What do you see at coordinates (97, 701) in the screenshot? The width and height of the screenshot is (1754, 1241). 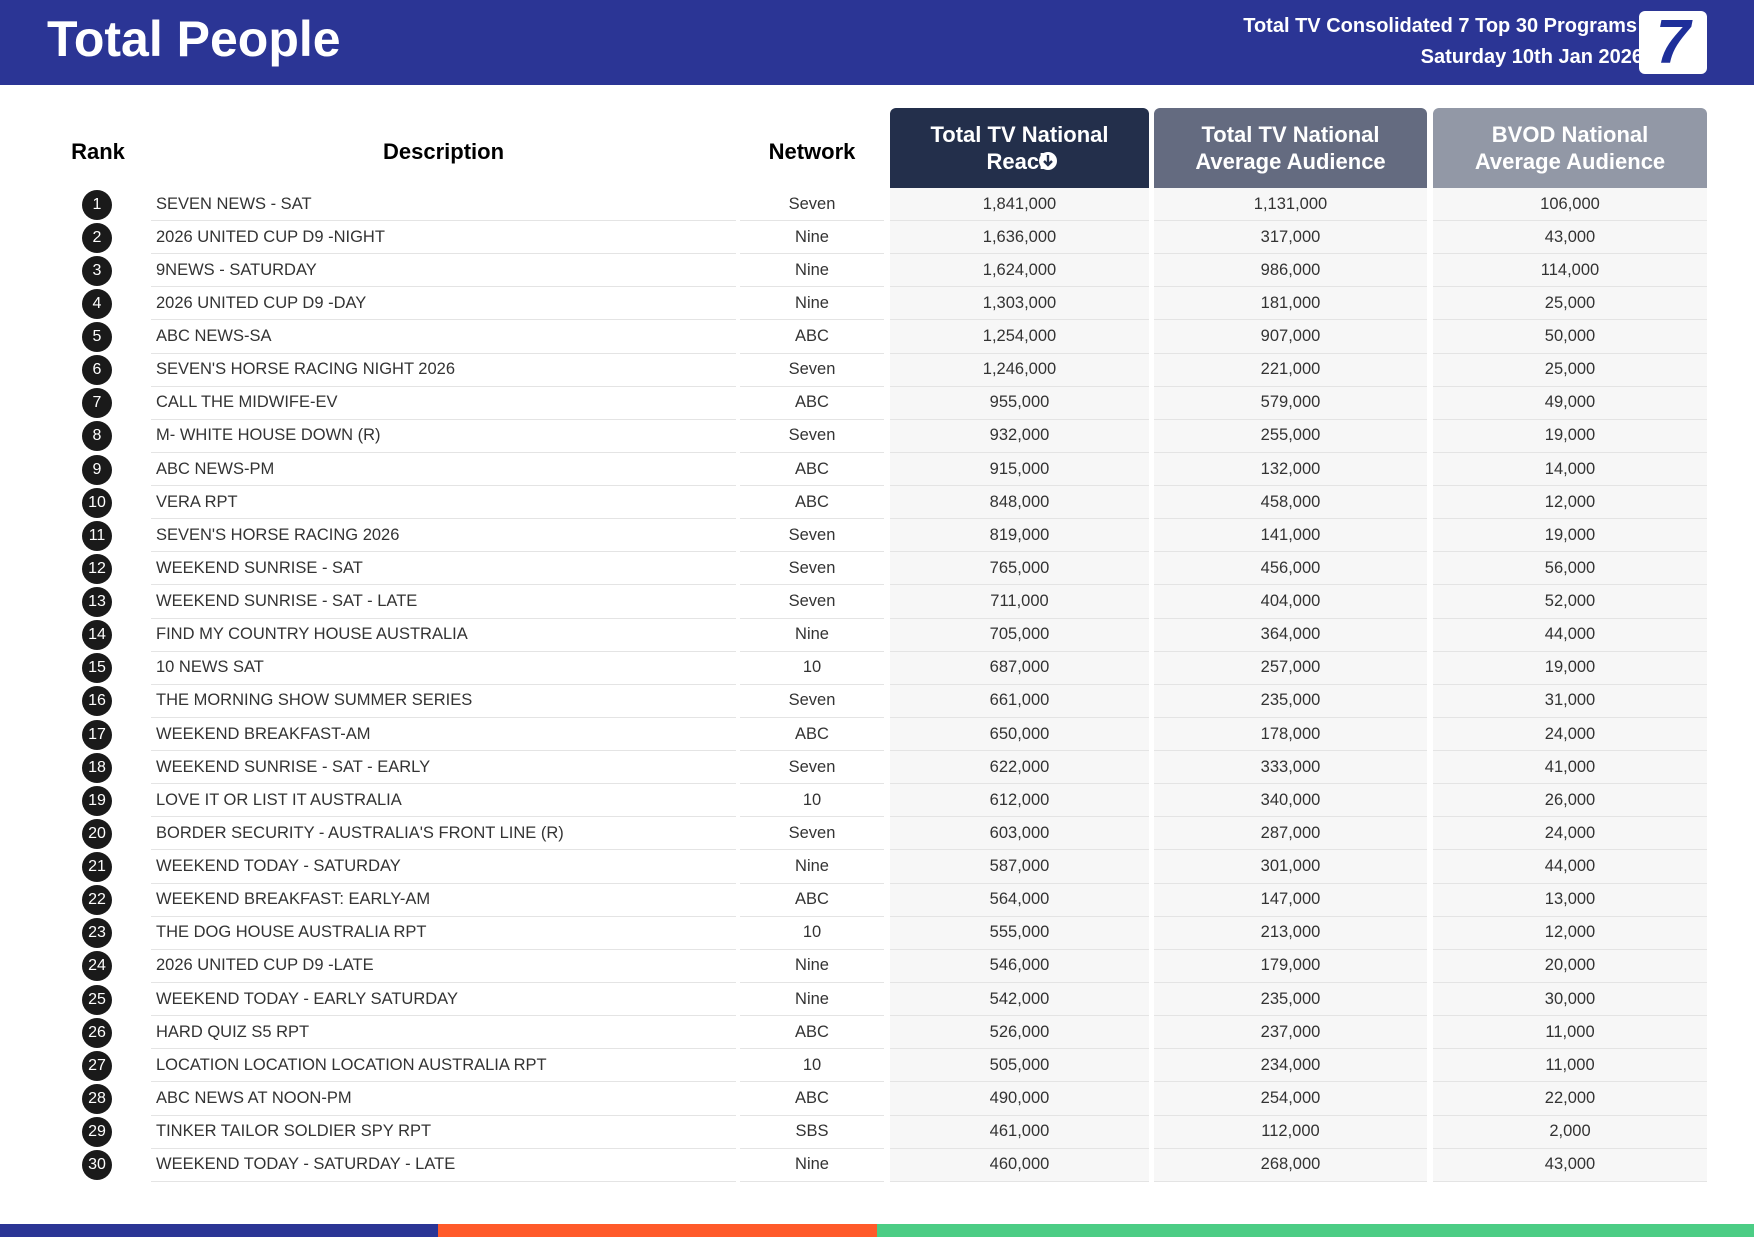 I see `rank-badge: 16` at bounding box center [97, 701].